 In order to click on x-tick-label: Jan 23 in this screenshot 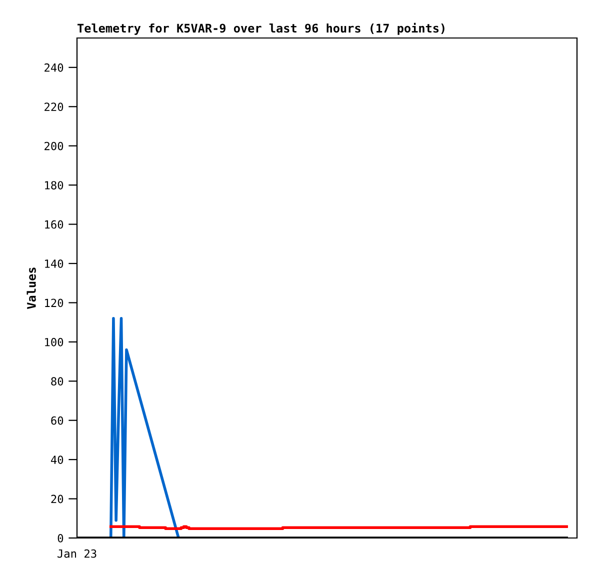, I will do `click(77, 553)`.